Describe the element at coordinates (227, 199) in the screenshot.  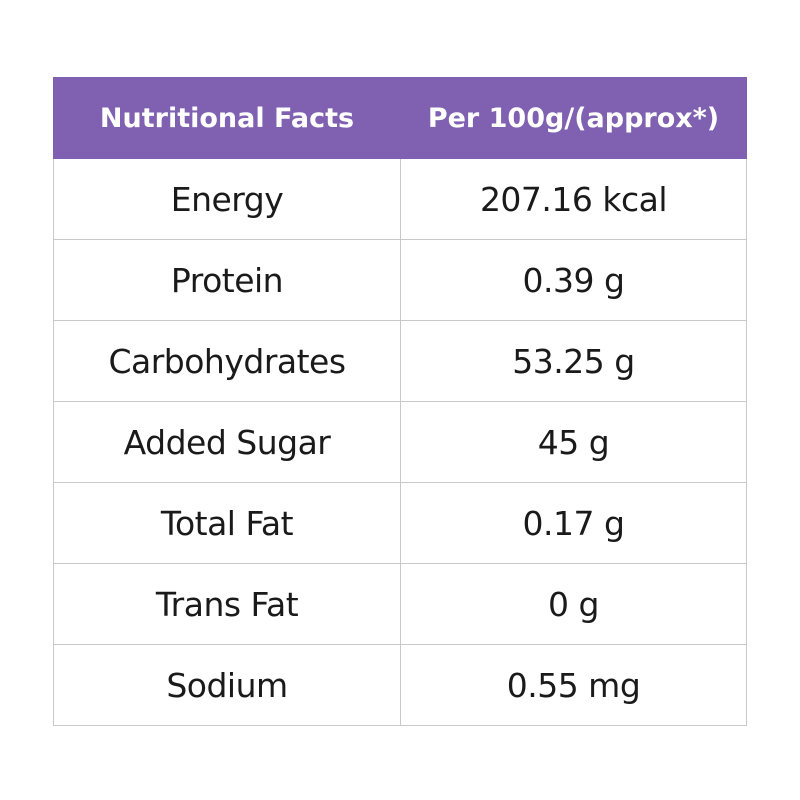
I see `nutrient-name: Energy` at that location.